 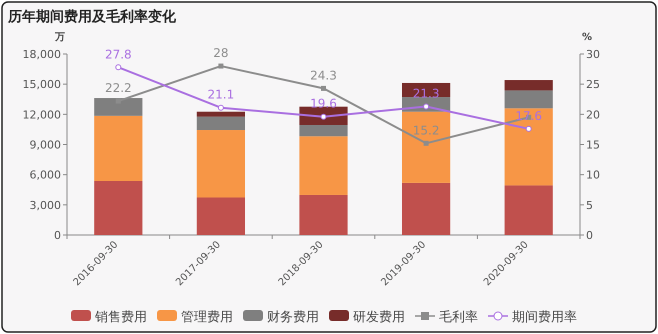 I want to click on data-label: 27.8, so click(x=118, y=54).